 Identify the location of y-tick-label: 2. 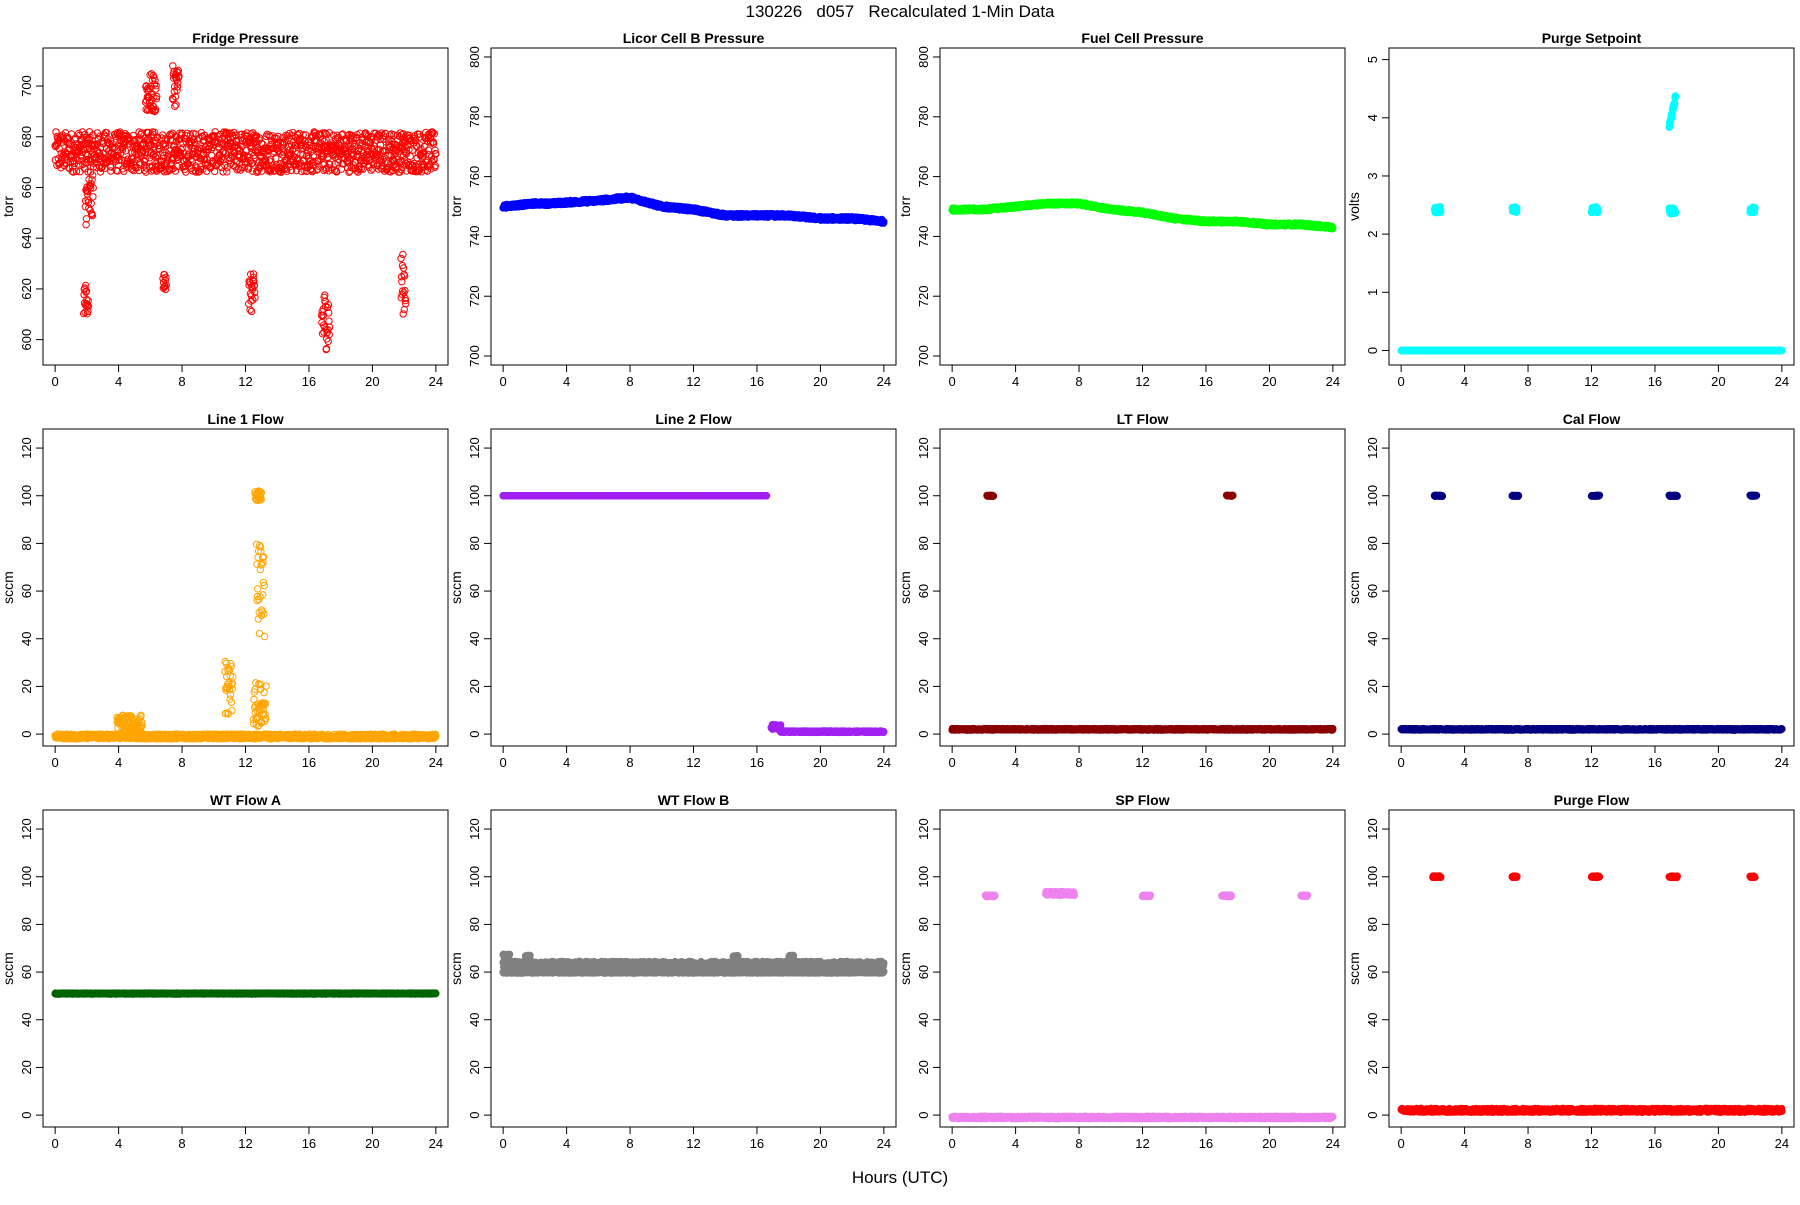
(1372, 234).